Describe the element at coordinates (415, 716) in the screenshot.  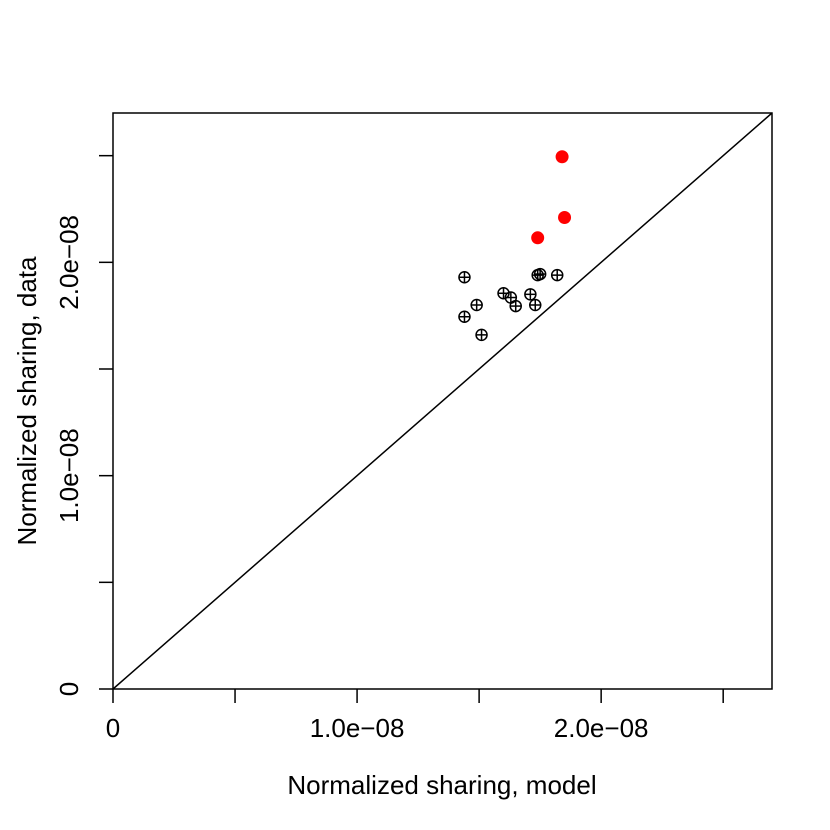
I see `x-axis: 0 1.0e−08 2.0e−08` at that location.